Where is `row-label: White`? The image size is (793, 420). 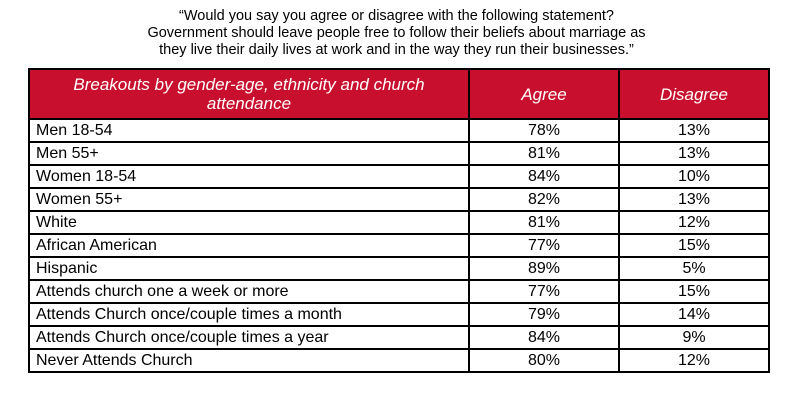
row-label: White is located at coordinates (249, 222).